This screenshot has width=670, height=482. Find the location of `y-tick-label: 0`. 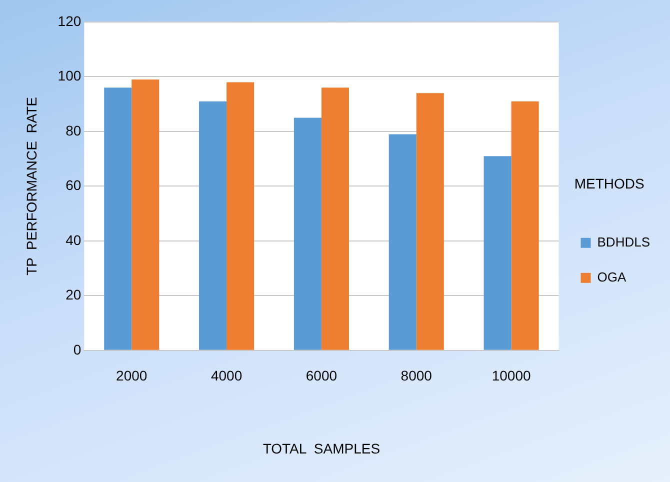

y-tick-label: 0 is located at coordinates (77, 349).